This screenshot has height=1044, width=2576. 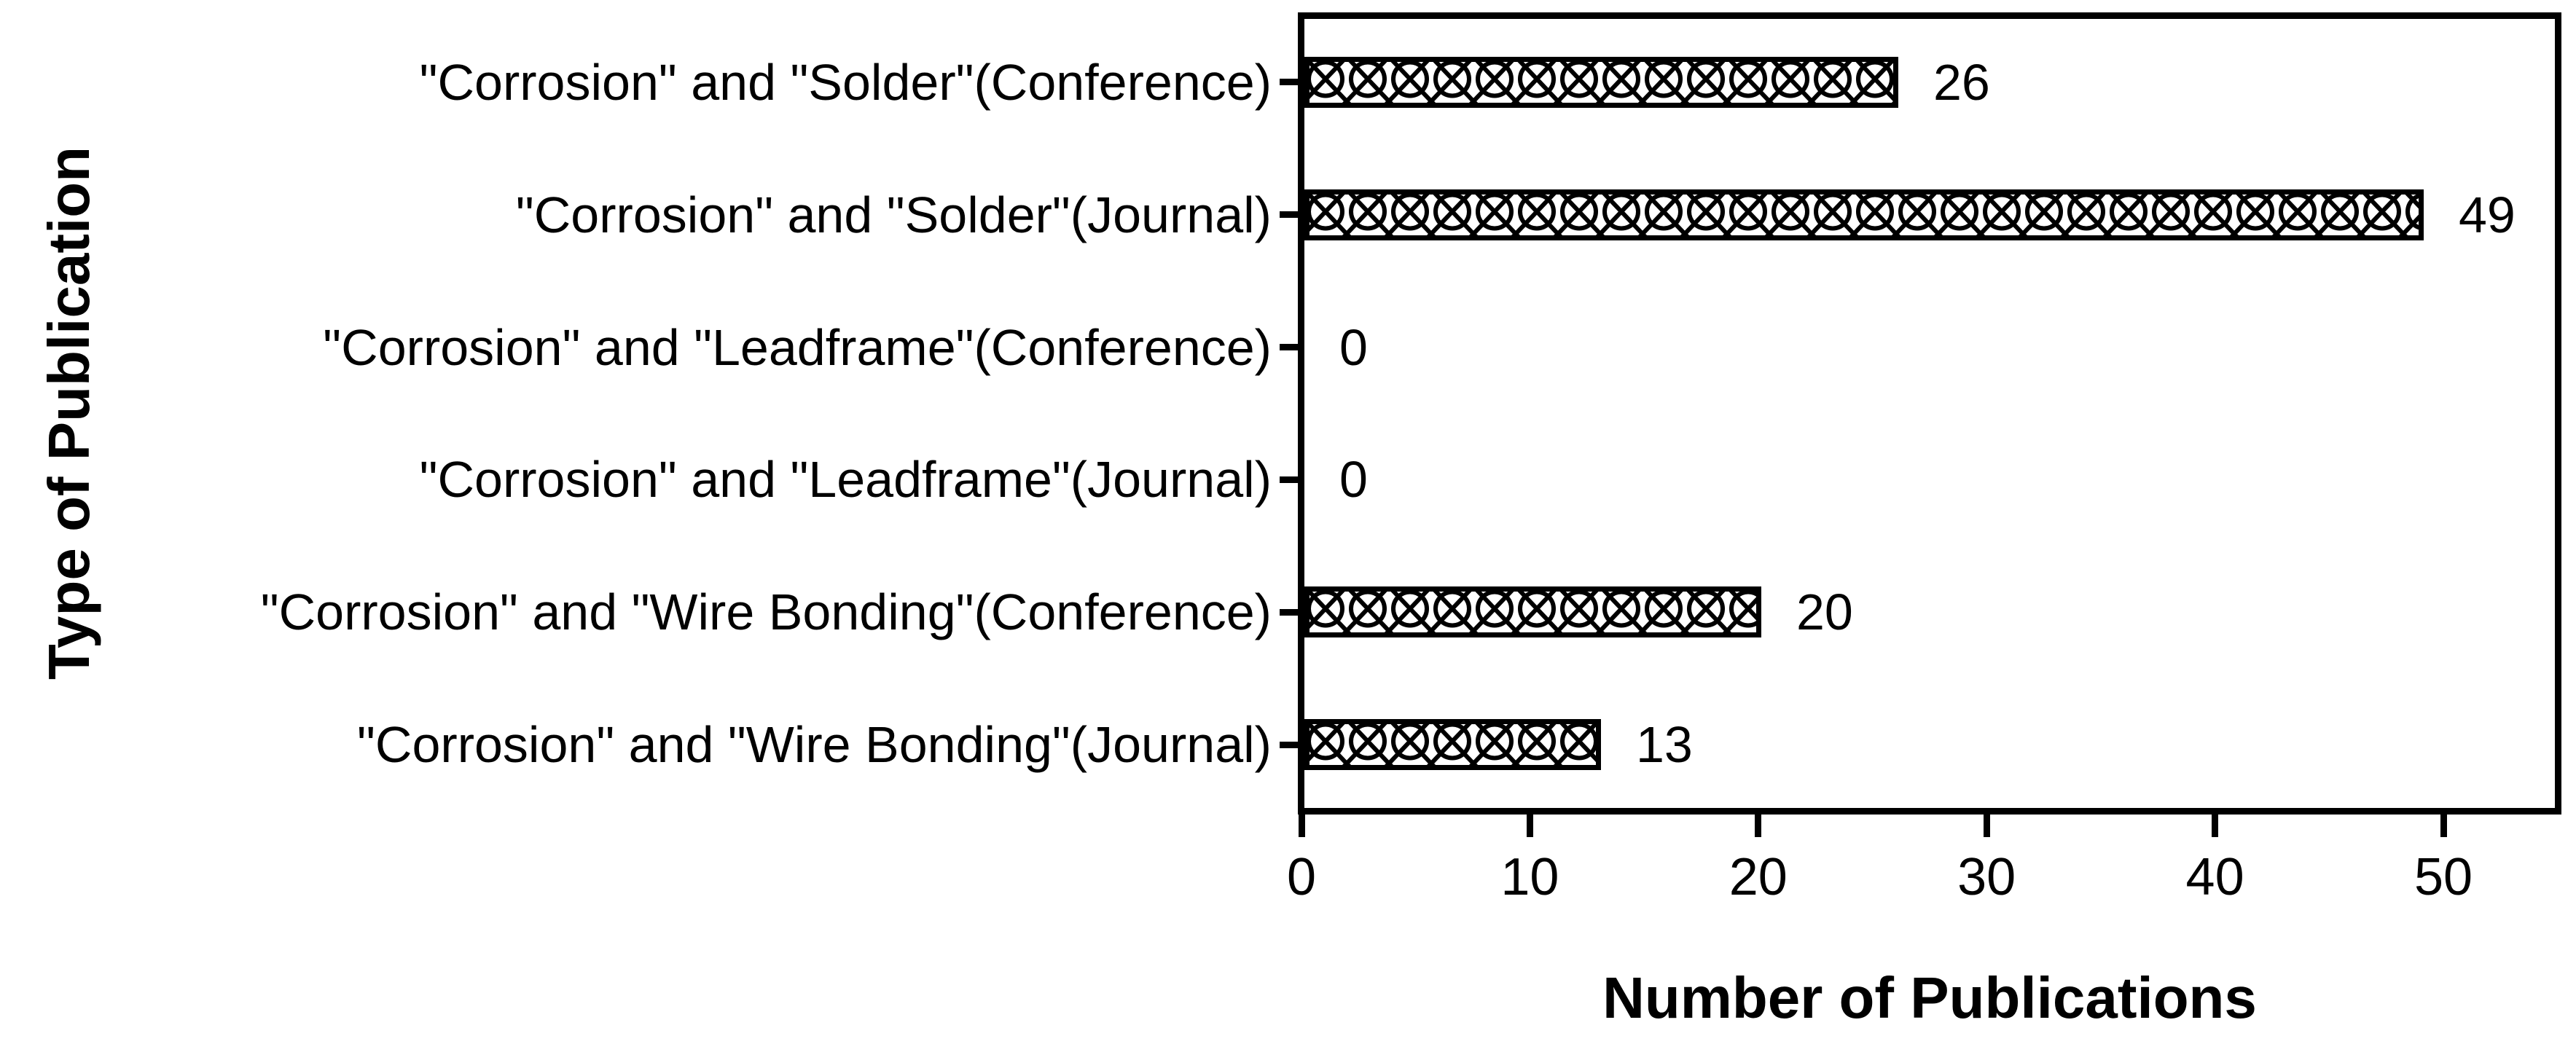 I want to click on category-label: "Corrosion" and "Leadframe"(Conference), so click(x=797, y=347).